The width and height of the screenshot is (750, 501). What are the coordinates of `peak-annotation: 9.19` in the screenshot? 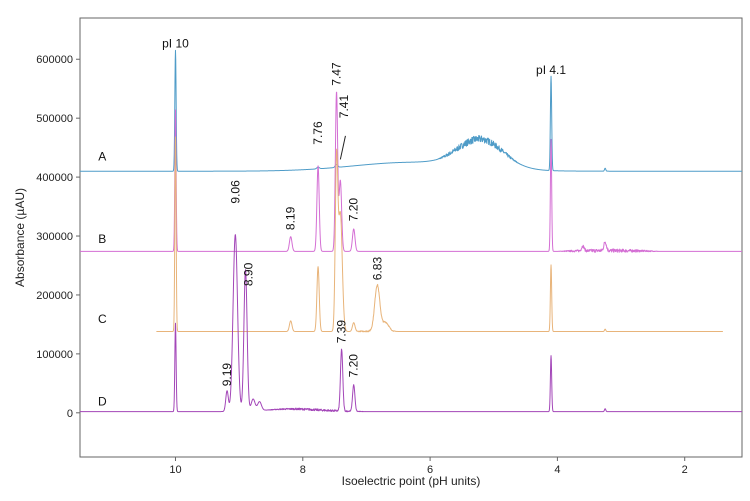 It's located at (227, 375).